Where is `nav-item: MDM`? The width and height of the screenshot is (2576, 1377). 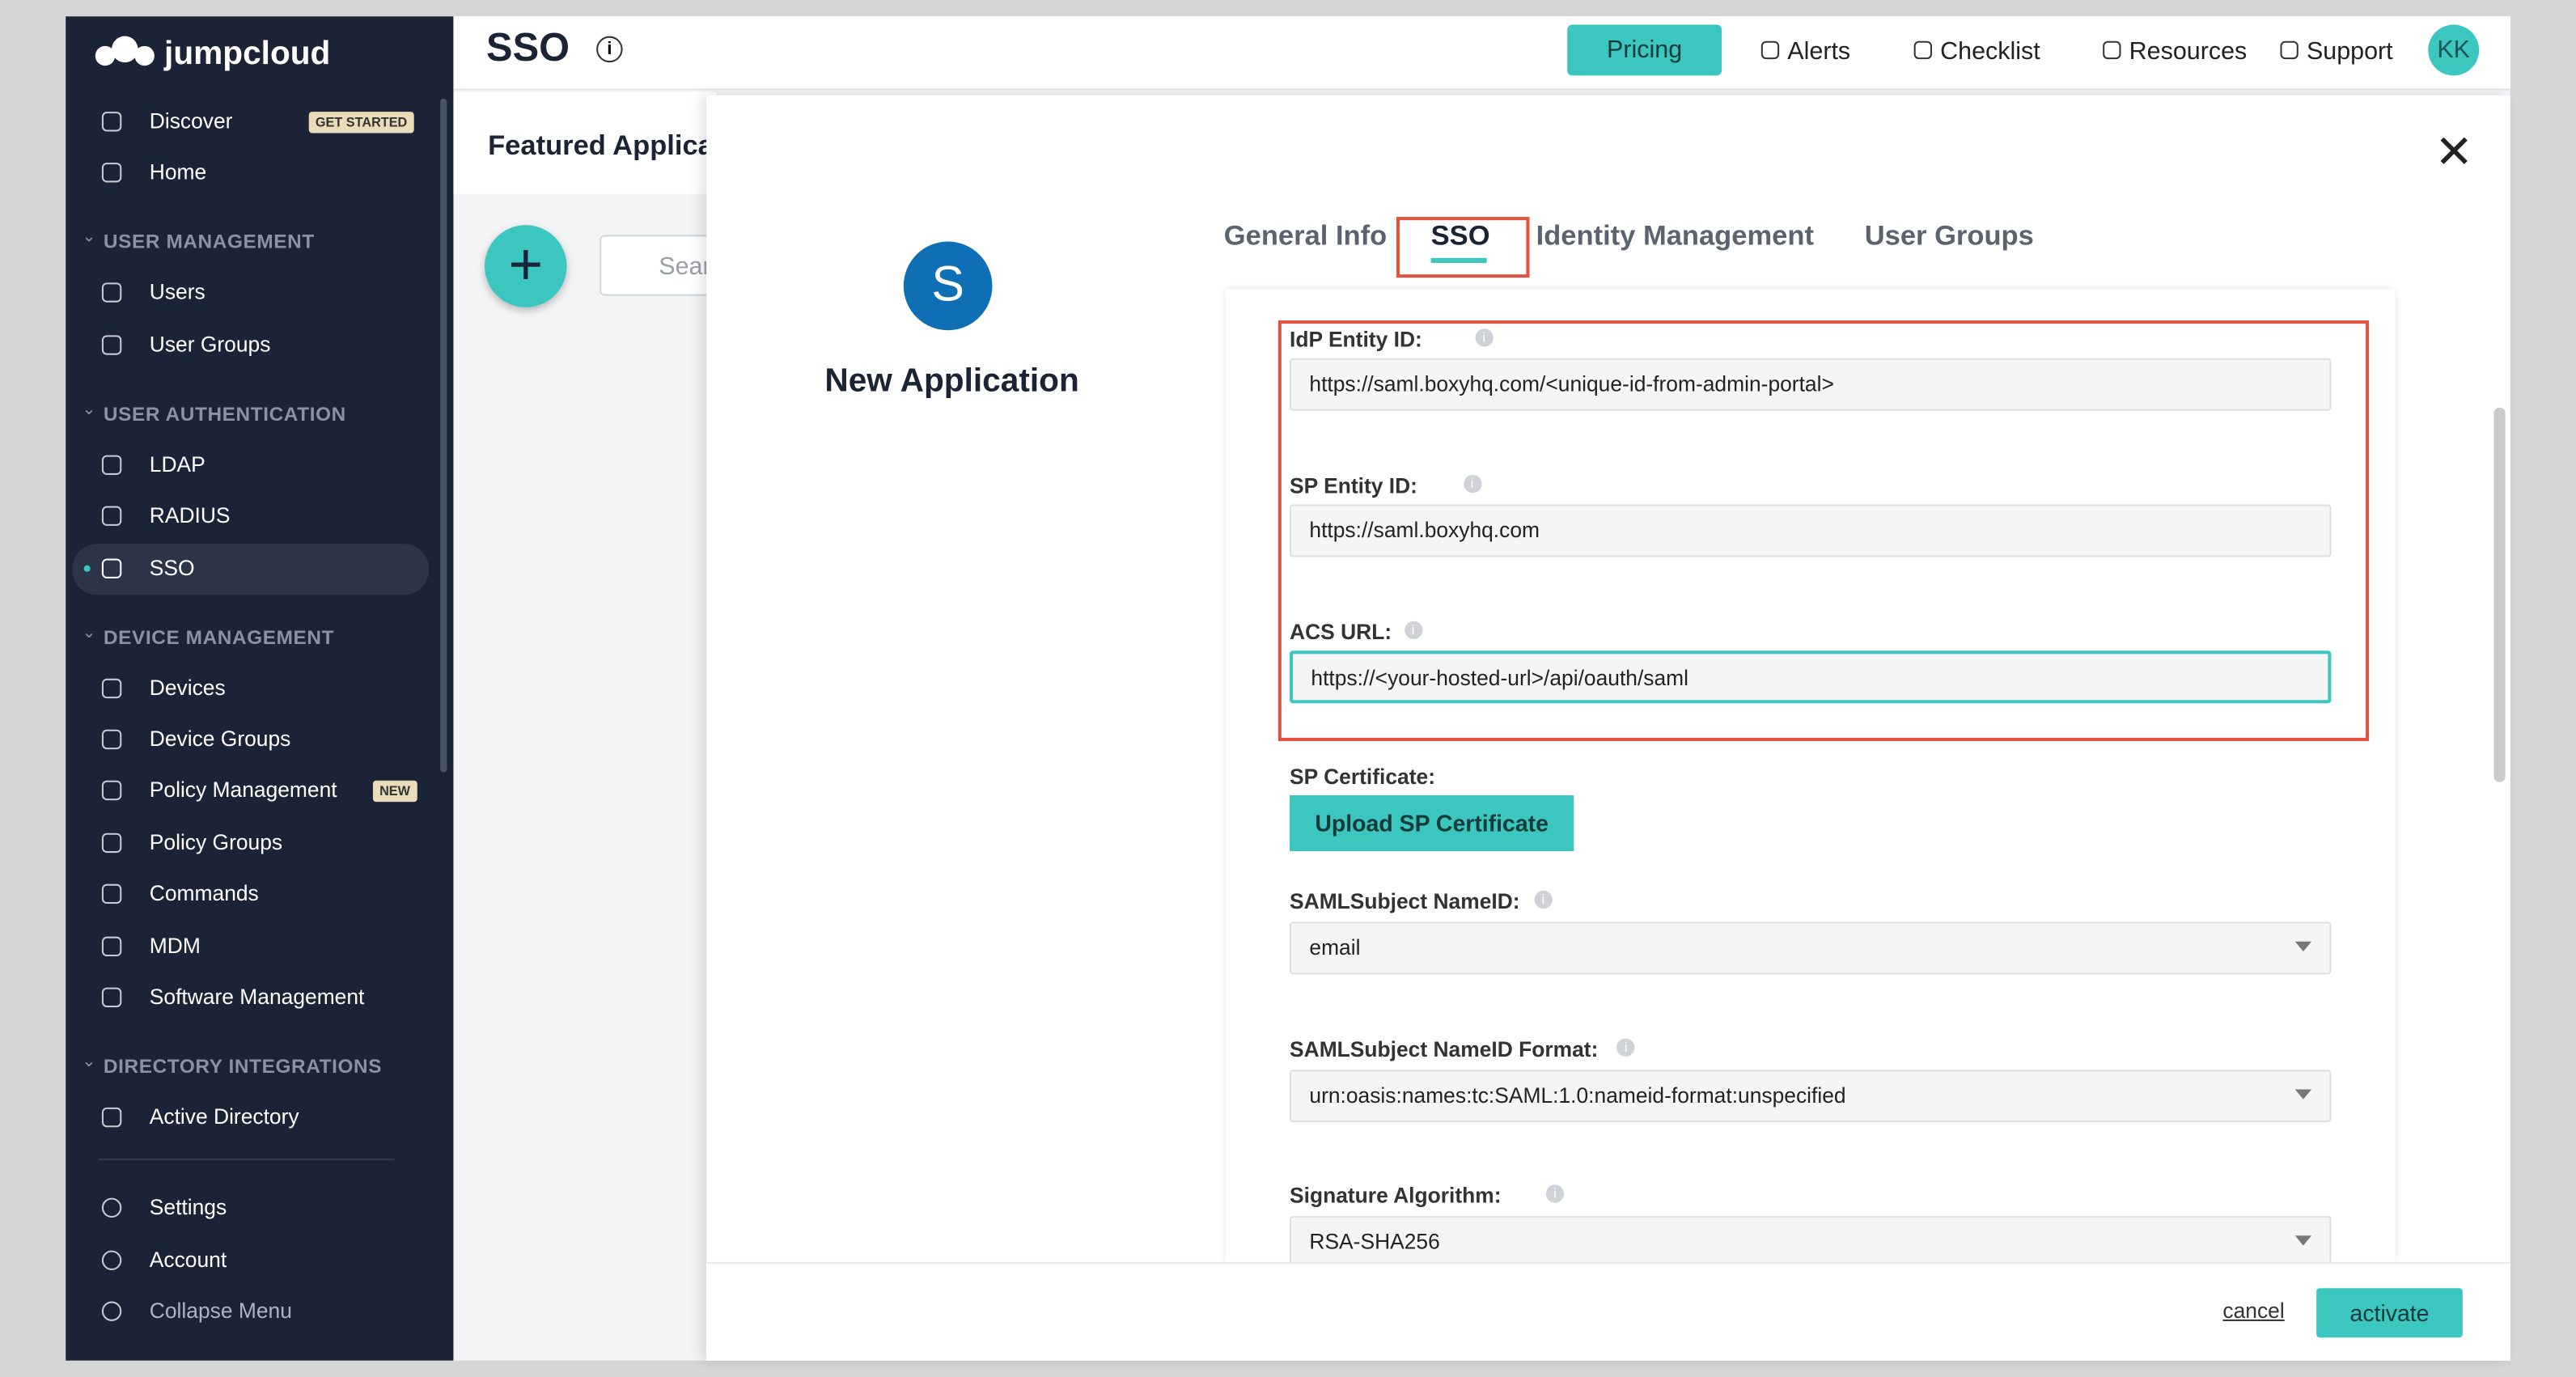 nav-item: MDM is located at coordinates (175, 945).